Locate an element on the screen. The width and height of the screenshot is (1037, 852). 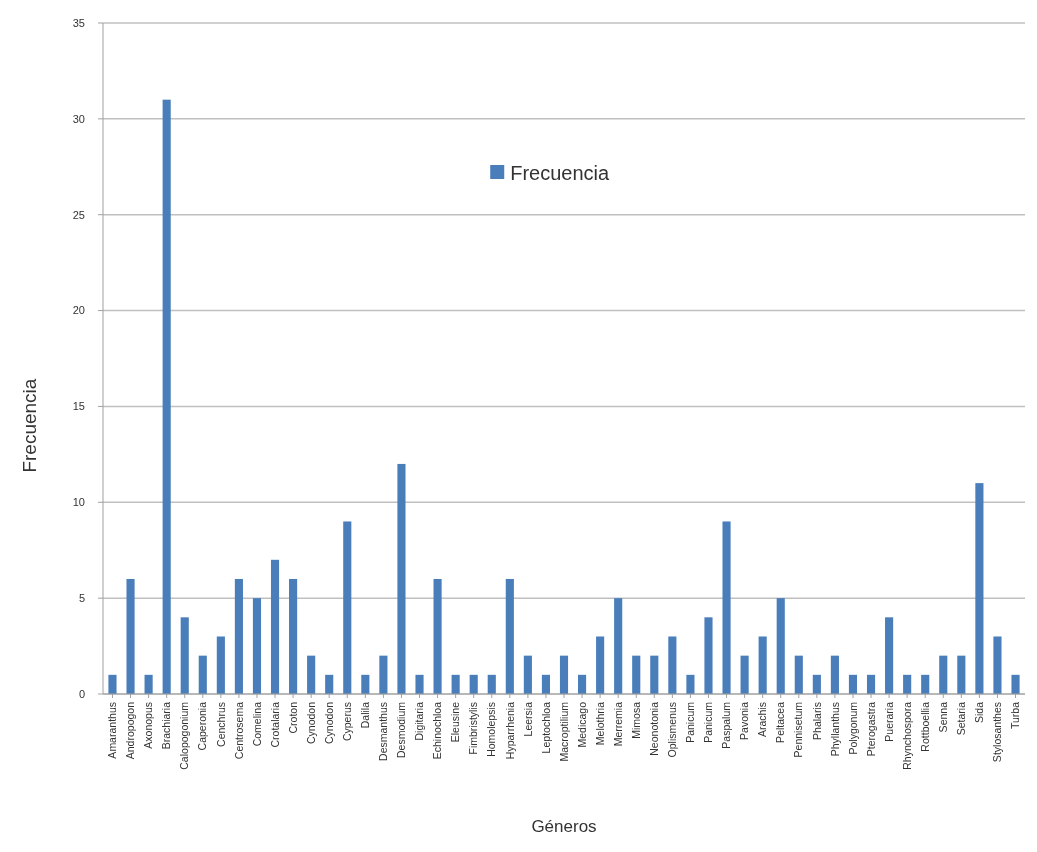
x-tick-label: Cenchrus is located at coordinates (220, 724).